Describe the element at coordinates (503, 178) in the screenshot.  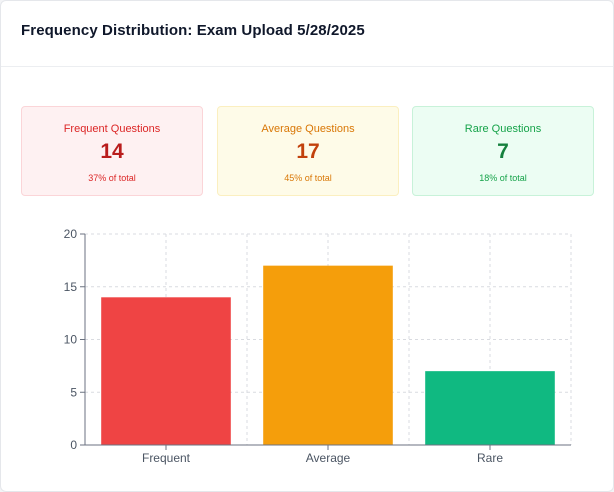
I see `stat-percent: 18% of total` at that location.